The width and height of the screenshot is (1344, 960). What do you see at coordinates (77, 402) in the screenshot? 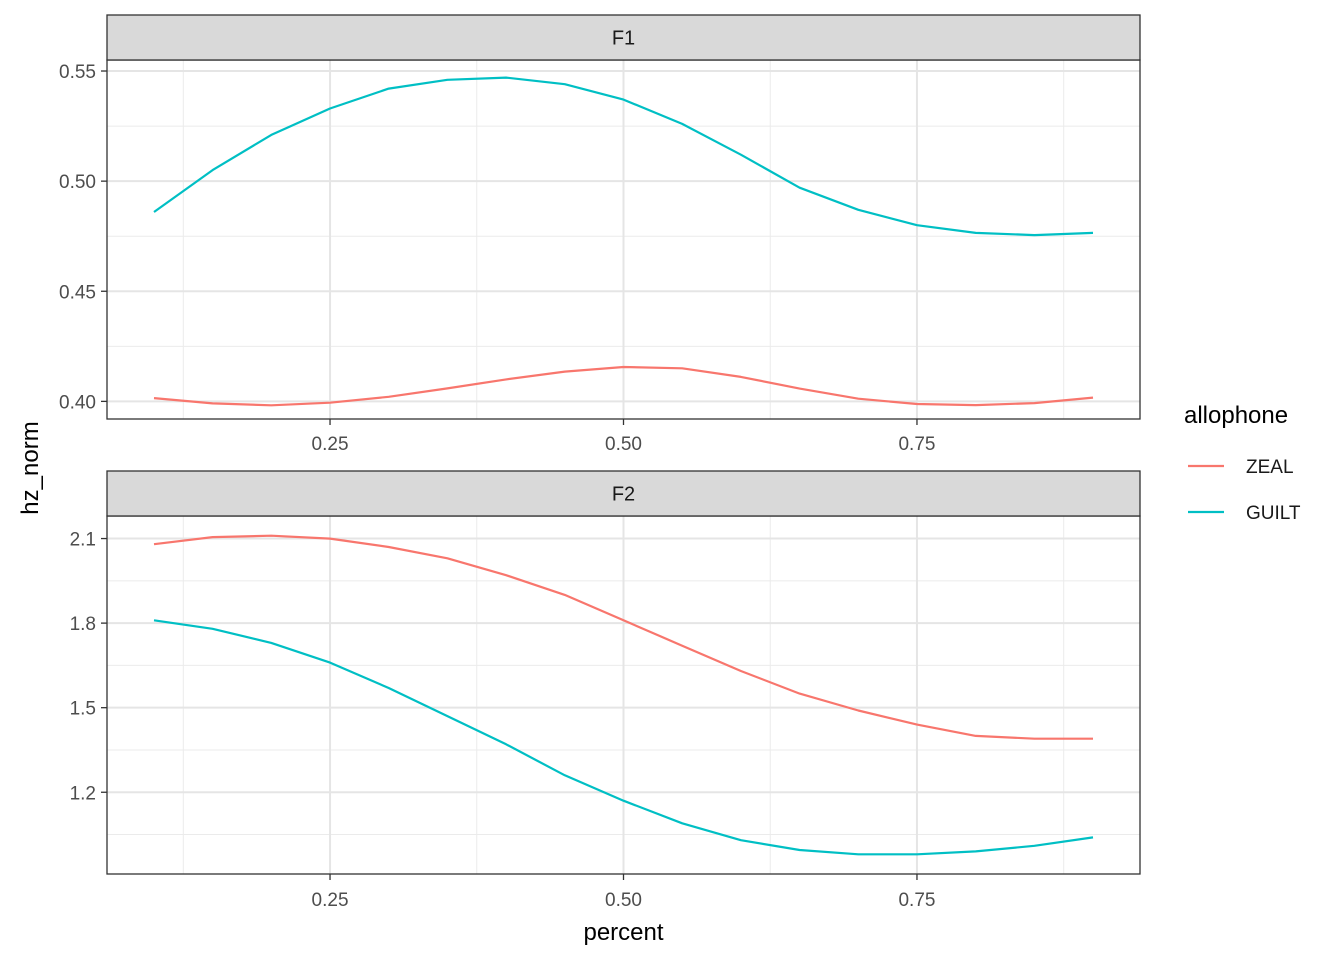
I see `y-tick-label: 0.40` at bounding box center [77, 402].